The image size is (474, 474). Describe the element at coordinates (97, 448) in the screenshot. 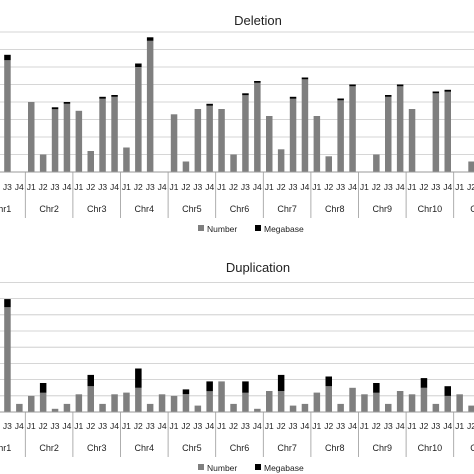

I see `group-label: Chr3` at that location.